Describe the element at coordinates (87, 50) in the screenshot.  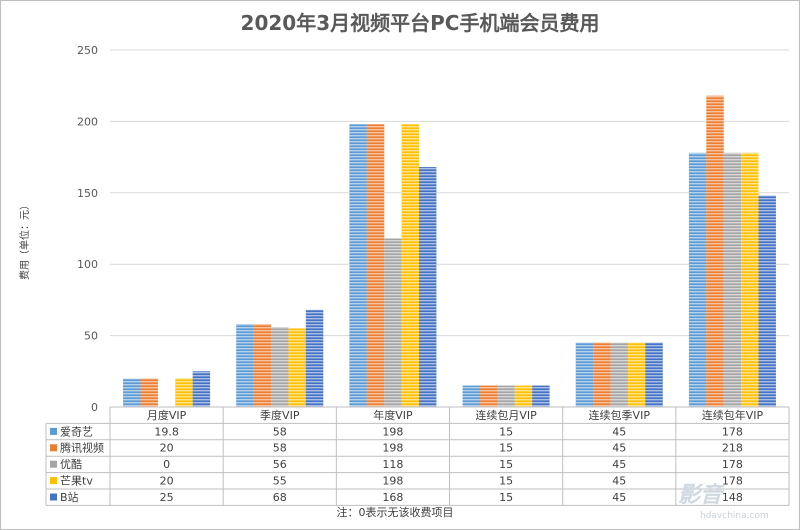
I see `y-tick-label: 250` at that location.